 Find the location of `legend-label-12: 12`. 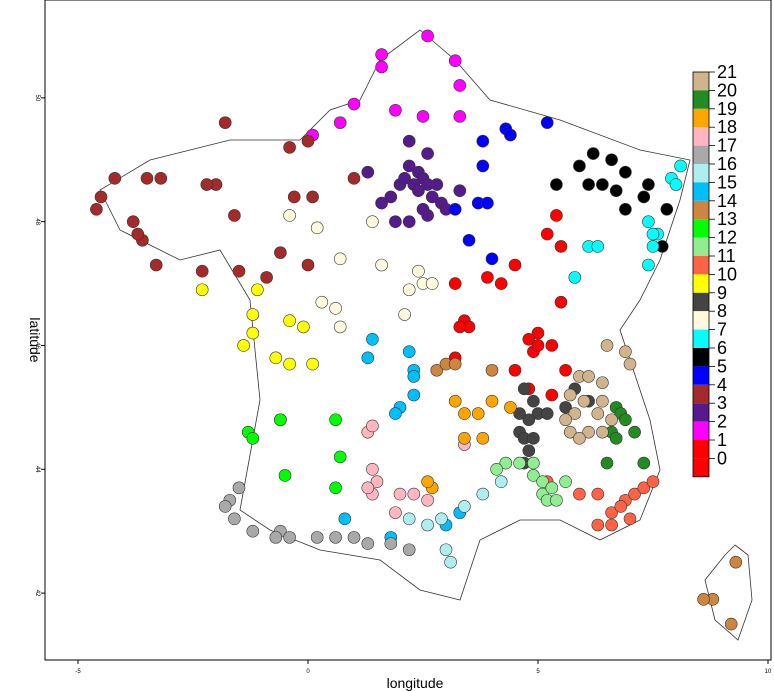

legend-label-12: 12 is located at coordinates (727, 238).